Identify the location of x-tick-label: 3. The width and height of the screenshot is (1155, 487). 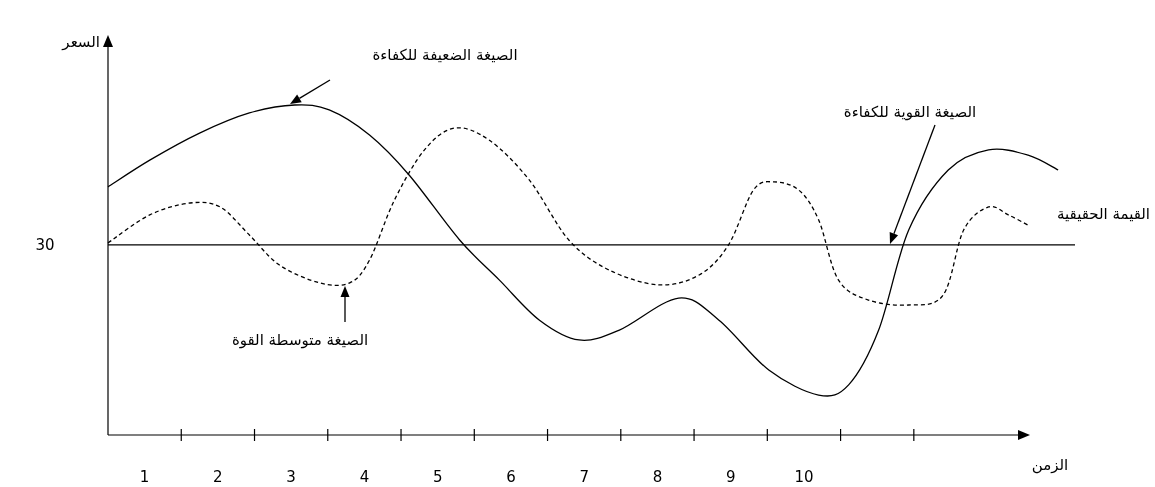
(291, 476).